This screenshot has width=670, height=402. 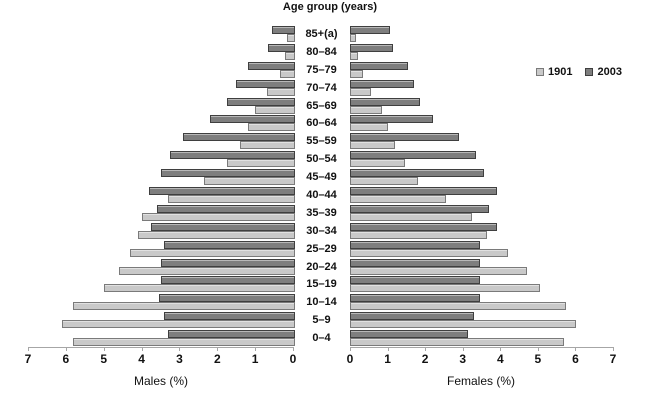 I want to click on male-axis-tick-label: 2, so click(x=217, y=359).